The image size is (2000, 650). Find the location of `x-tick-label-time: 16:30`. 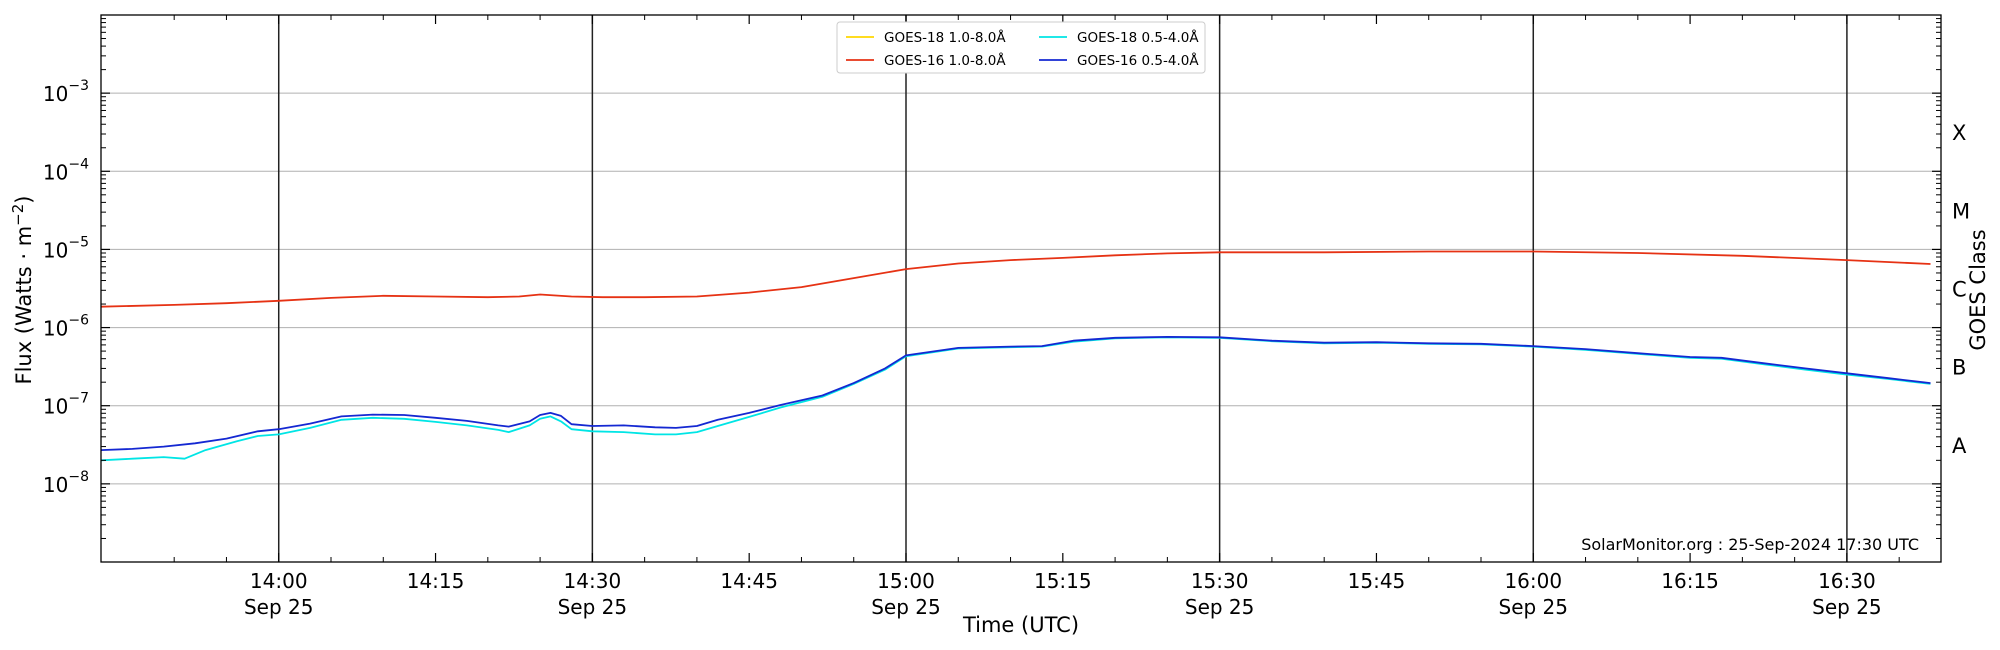

x-tick-label-time: 16:30 is located at coordinates (1847, 581).